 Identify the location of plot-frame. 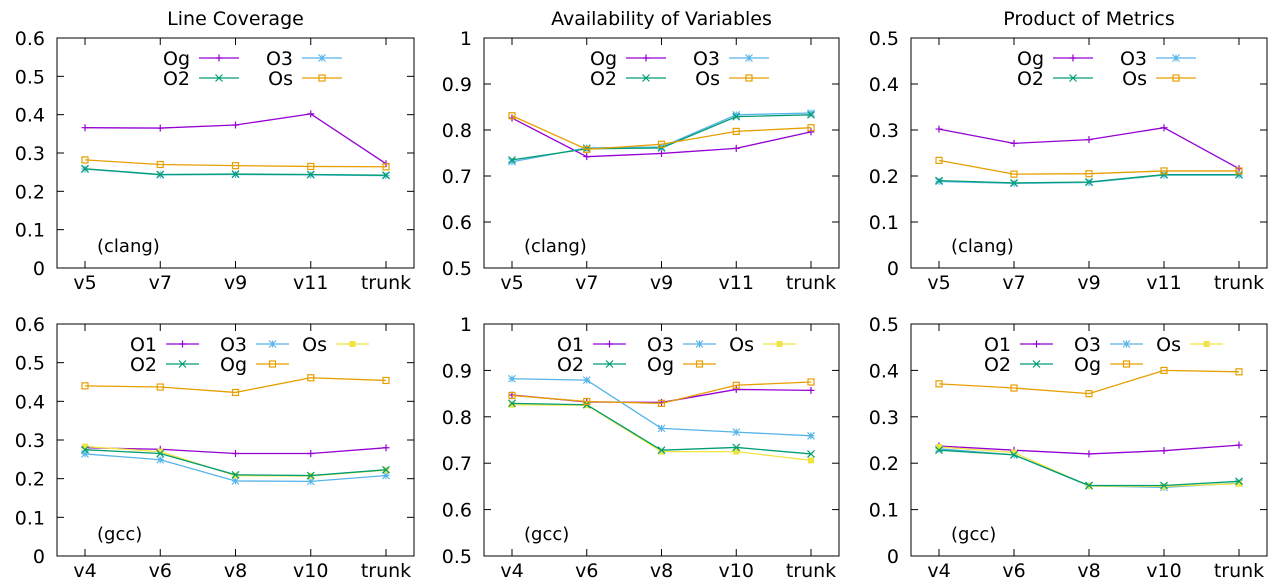
(1089, 153).